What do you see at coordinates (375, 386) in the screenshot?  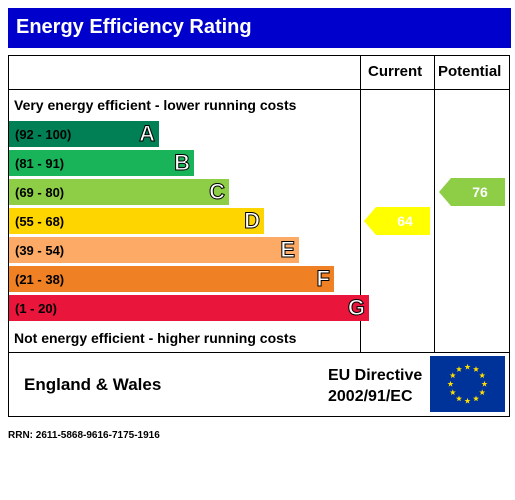 I see `eu-directive: EU Directive 2002/91/EC` at bounding box center [375, 386].